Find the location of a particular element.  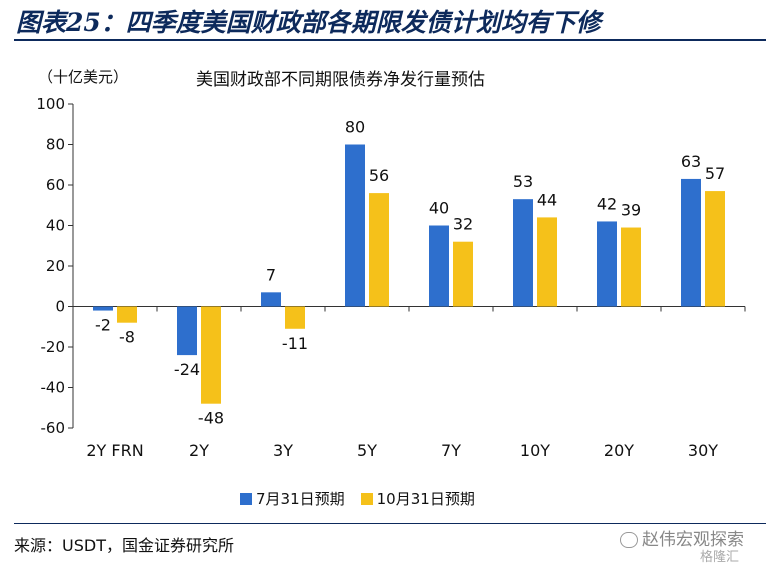

y-tick-label: 60 is located at coordinates (55, 185).